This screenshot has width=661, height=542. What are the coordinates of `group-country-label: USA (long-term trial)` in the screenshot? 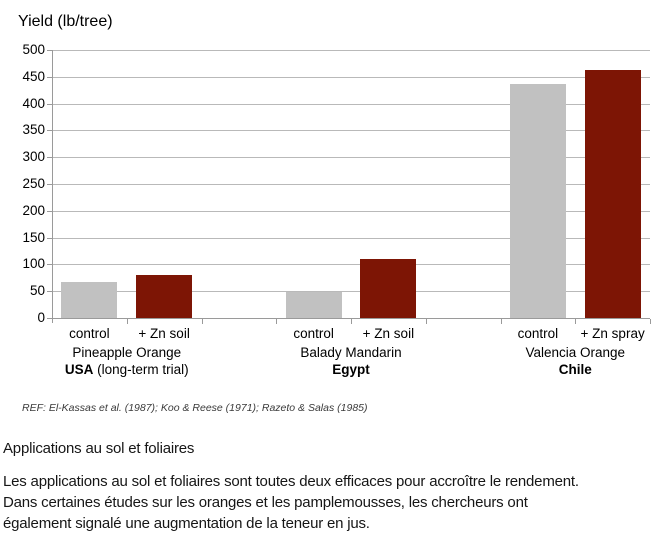 It's located at (127, 369).